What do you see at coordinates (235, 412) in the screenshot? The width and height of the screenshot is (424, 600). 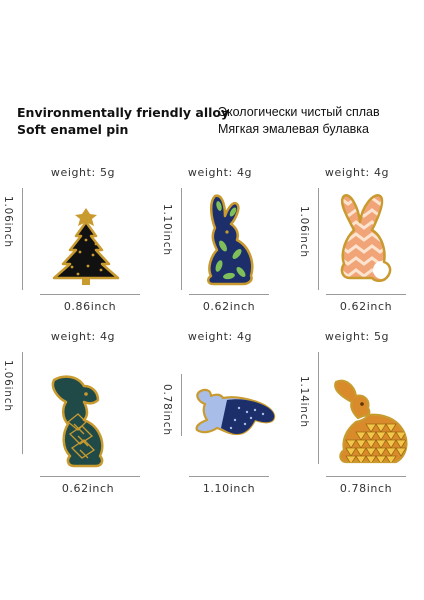 I see `jumping-rabbit-pin-icon` at bounding box center [235, 412].